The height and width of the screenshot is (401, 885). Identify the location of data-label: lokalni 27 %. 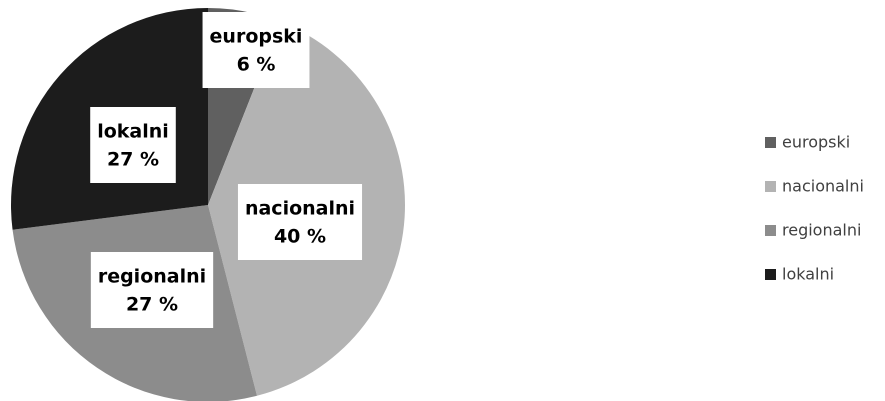
(133, 145).